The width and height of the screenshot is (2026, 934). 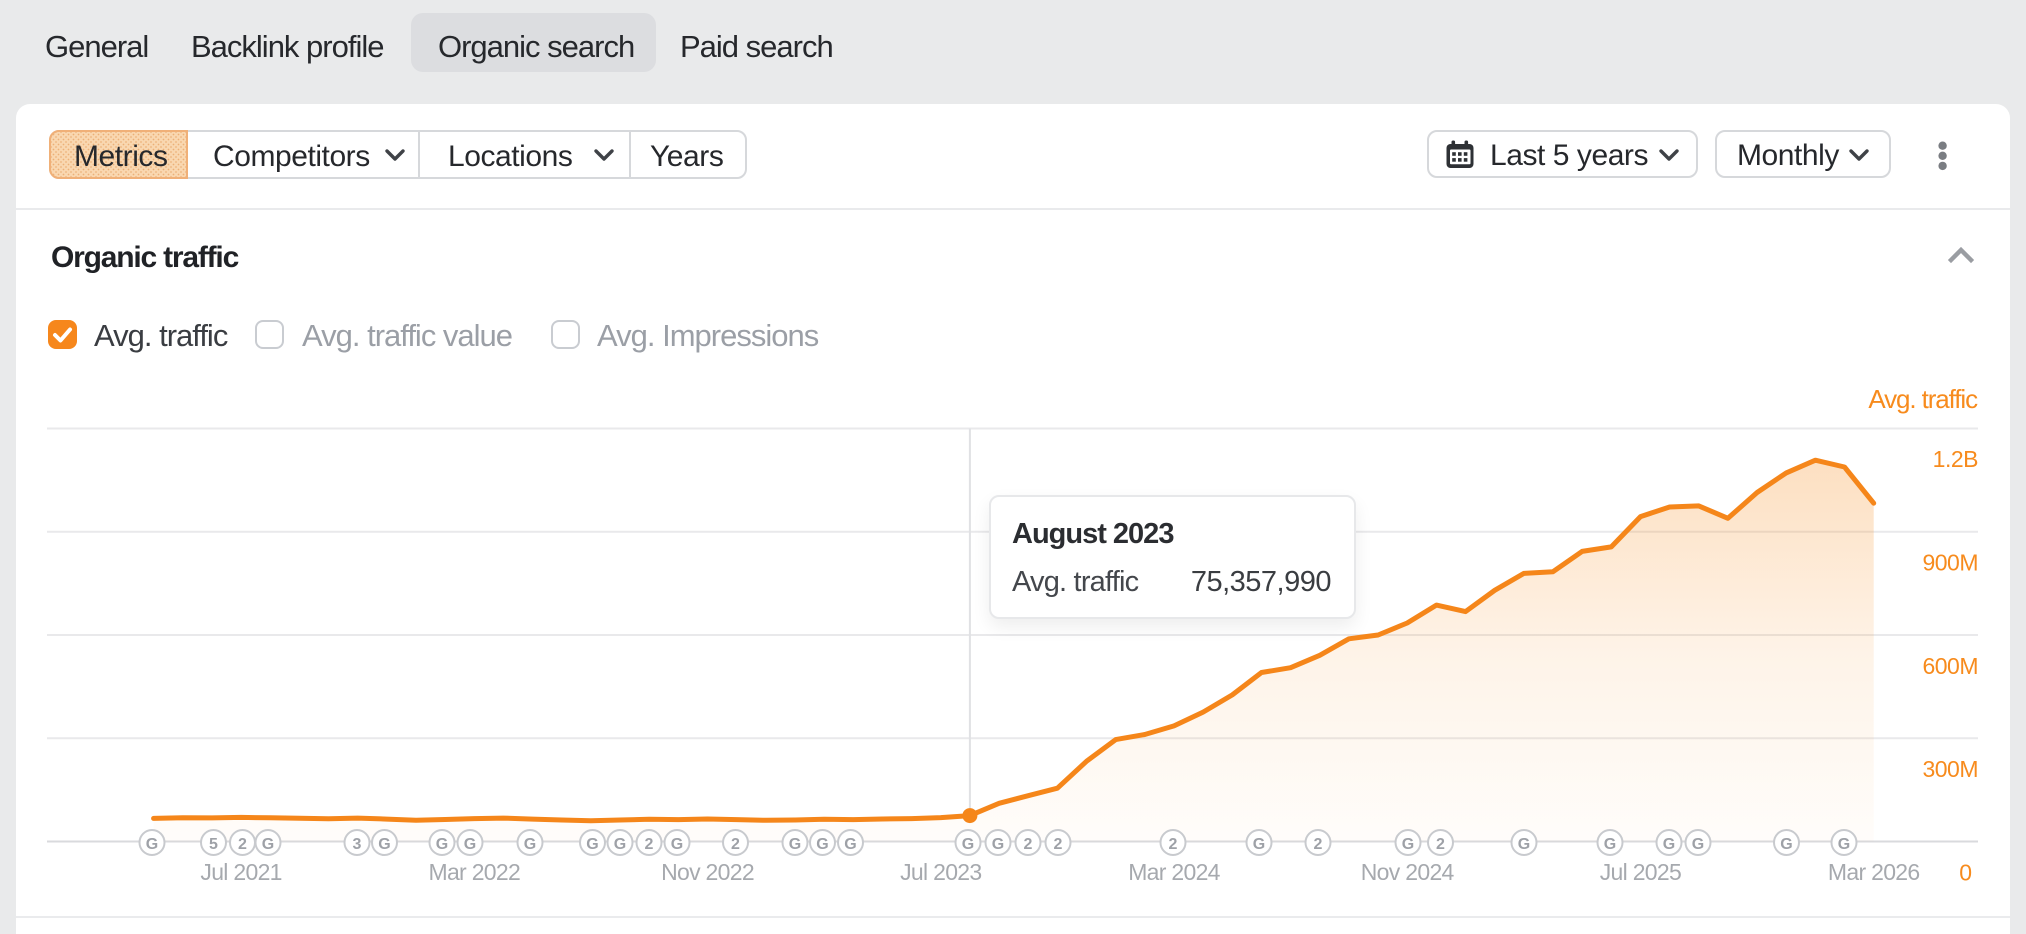 What do you see at coordinates (240, 872) in the screenshot?
I see `svg-text: Jul 2021` at bounding box center [240, 872].